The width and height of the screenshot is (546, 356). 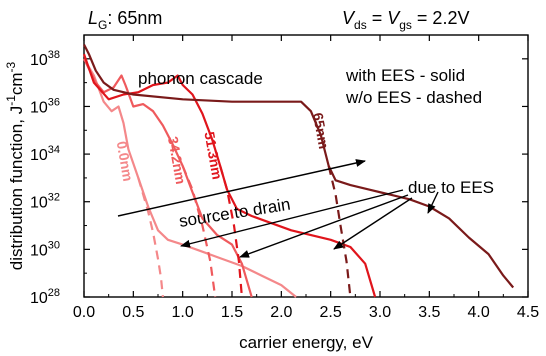 What do you see at coordinates (213, 155) in the screenshot?
I see `curve-label-51.3nm: 51.3nm` at bounding box center [213, 155].